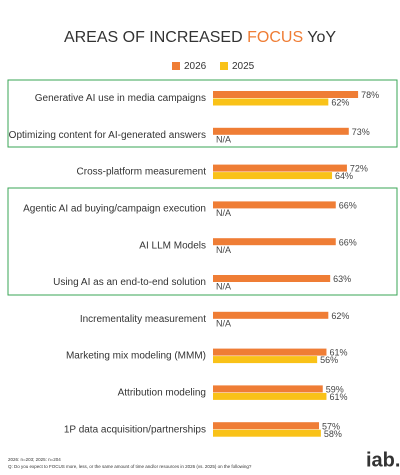 Image resolution: width=400 pixels, height=475 pixels. I want to click on value-label: 57%, so click(331, 426).